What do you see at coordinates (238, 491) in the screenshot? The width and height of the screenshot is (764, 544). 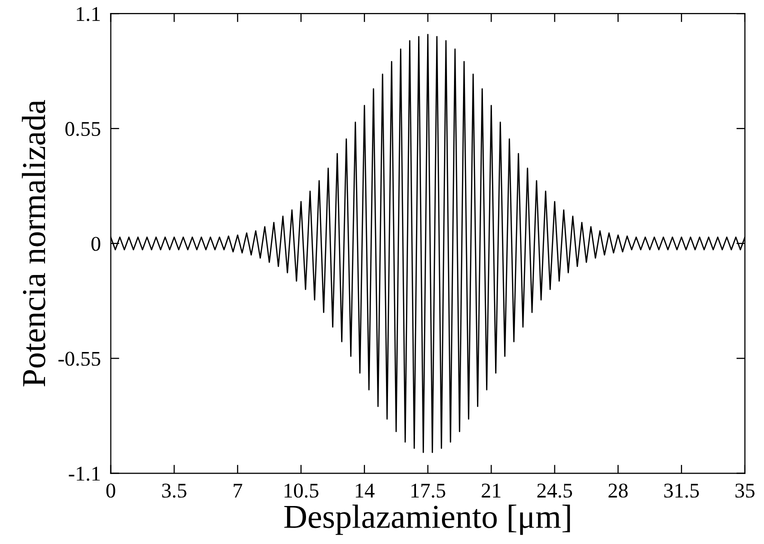 I see `x-tick-label: 7` at bounding box center [238, 491].